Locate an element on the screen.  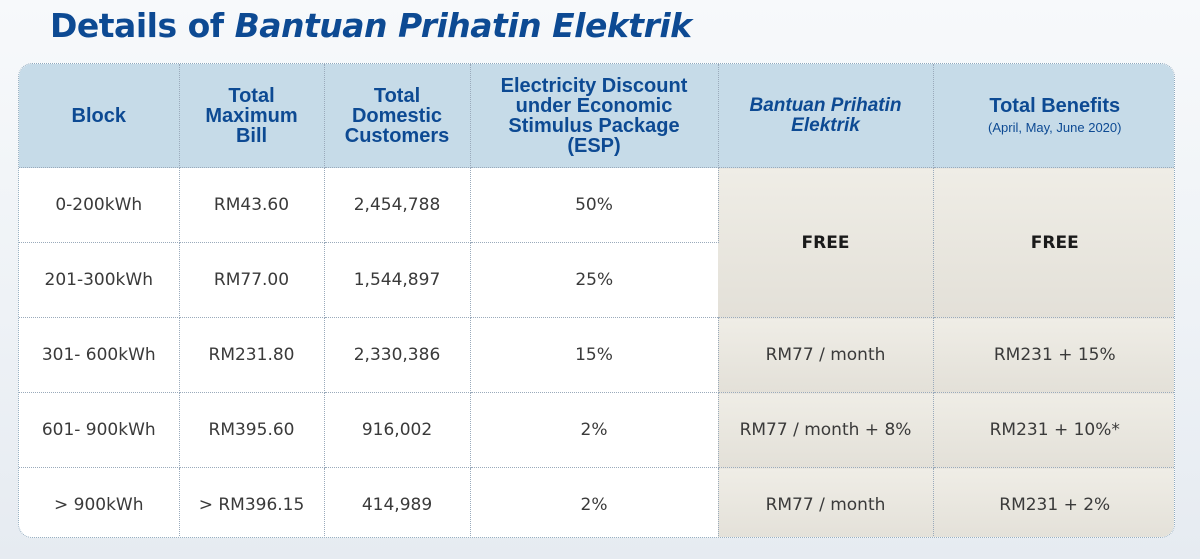
column-header-block: Block is located at coordinates (99, 116).